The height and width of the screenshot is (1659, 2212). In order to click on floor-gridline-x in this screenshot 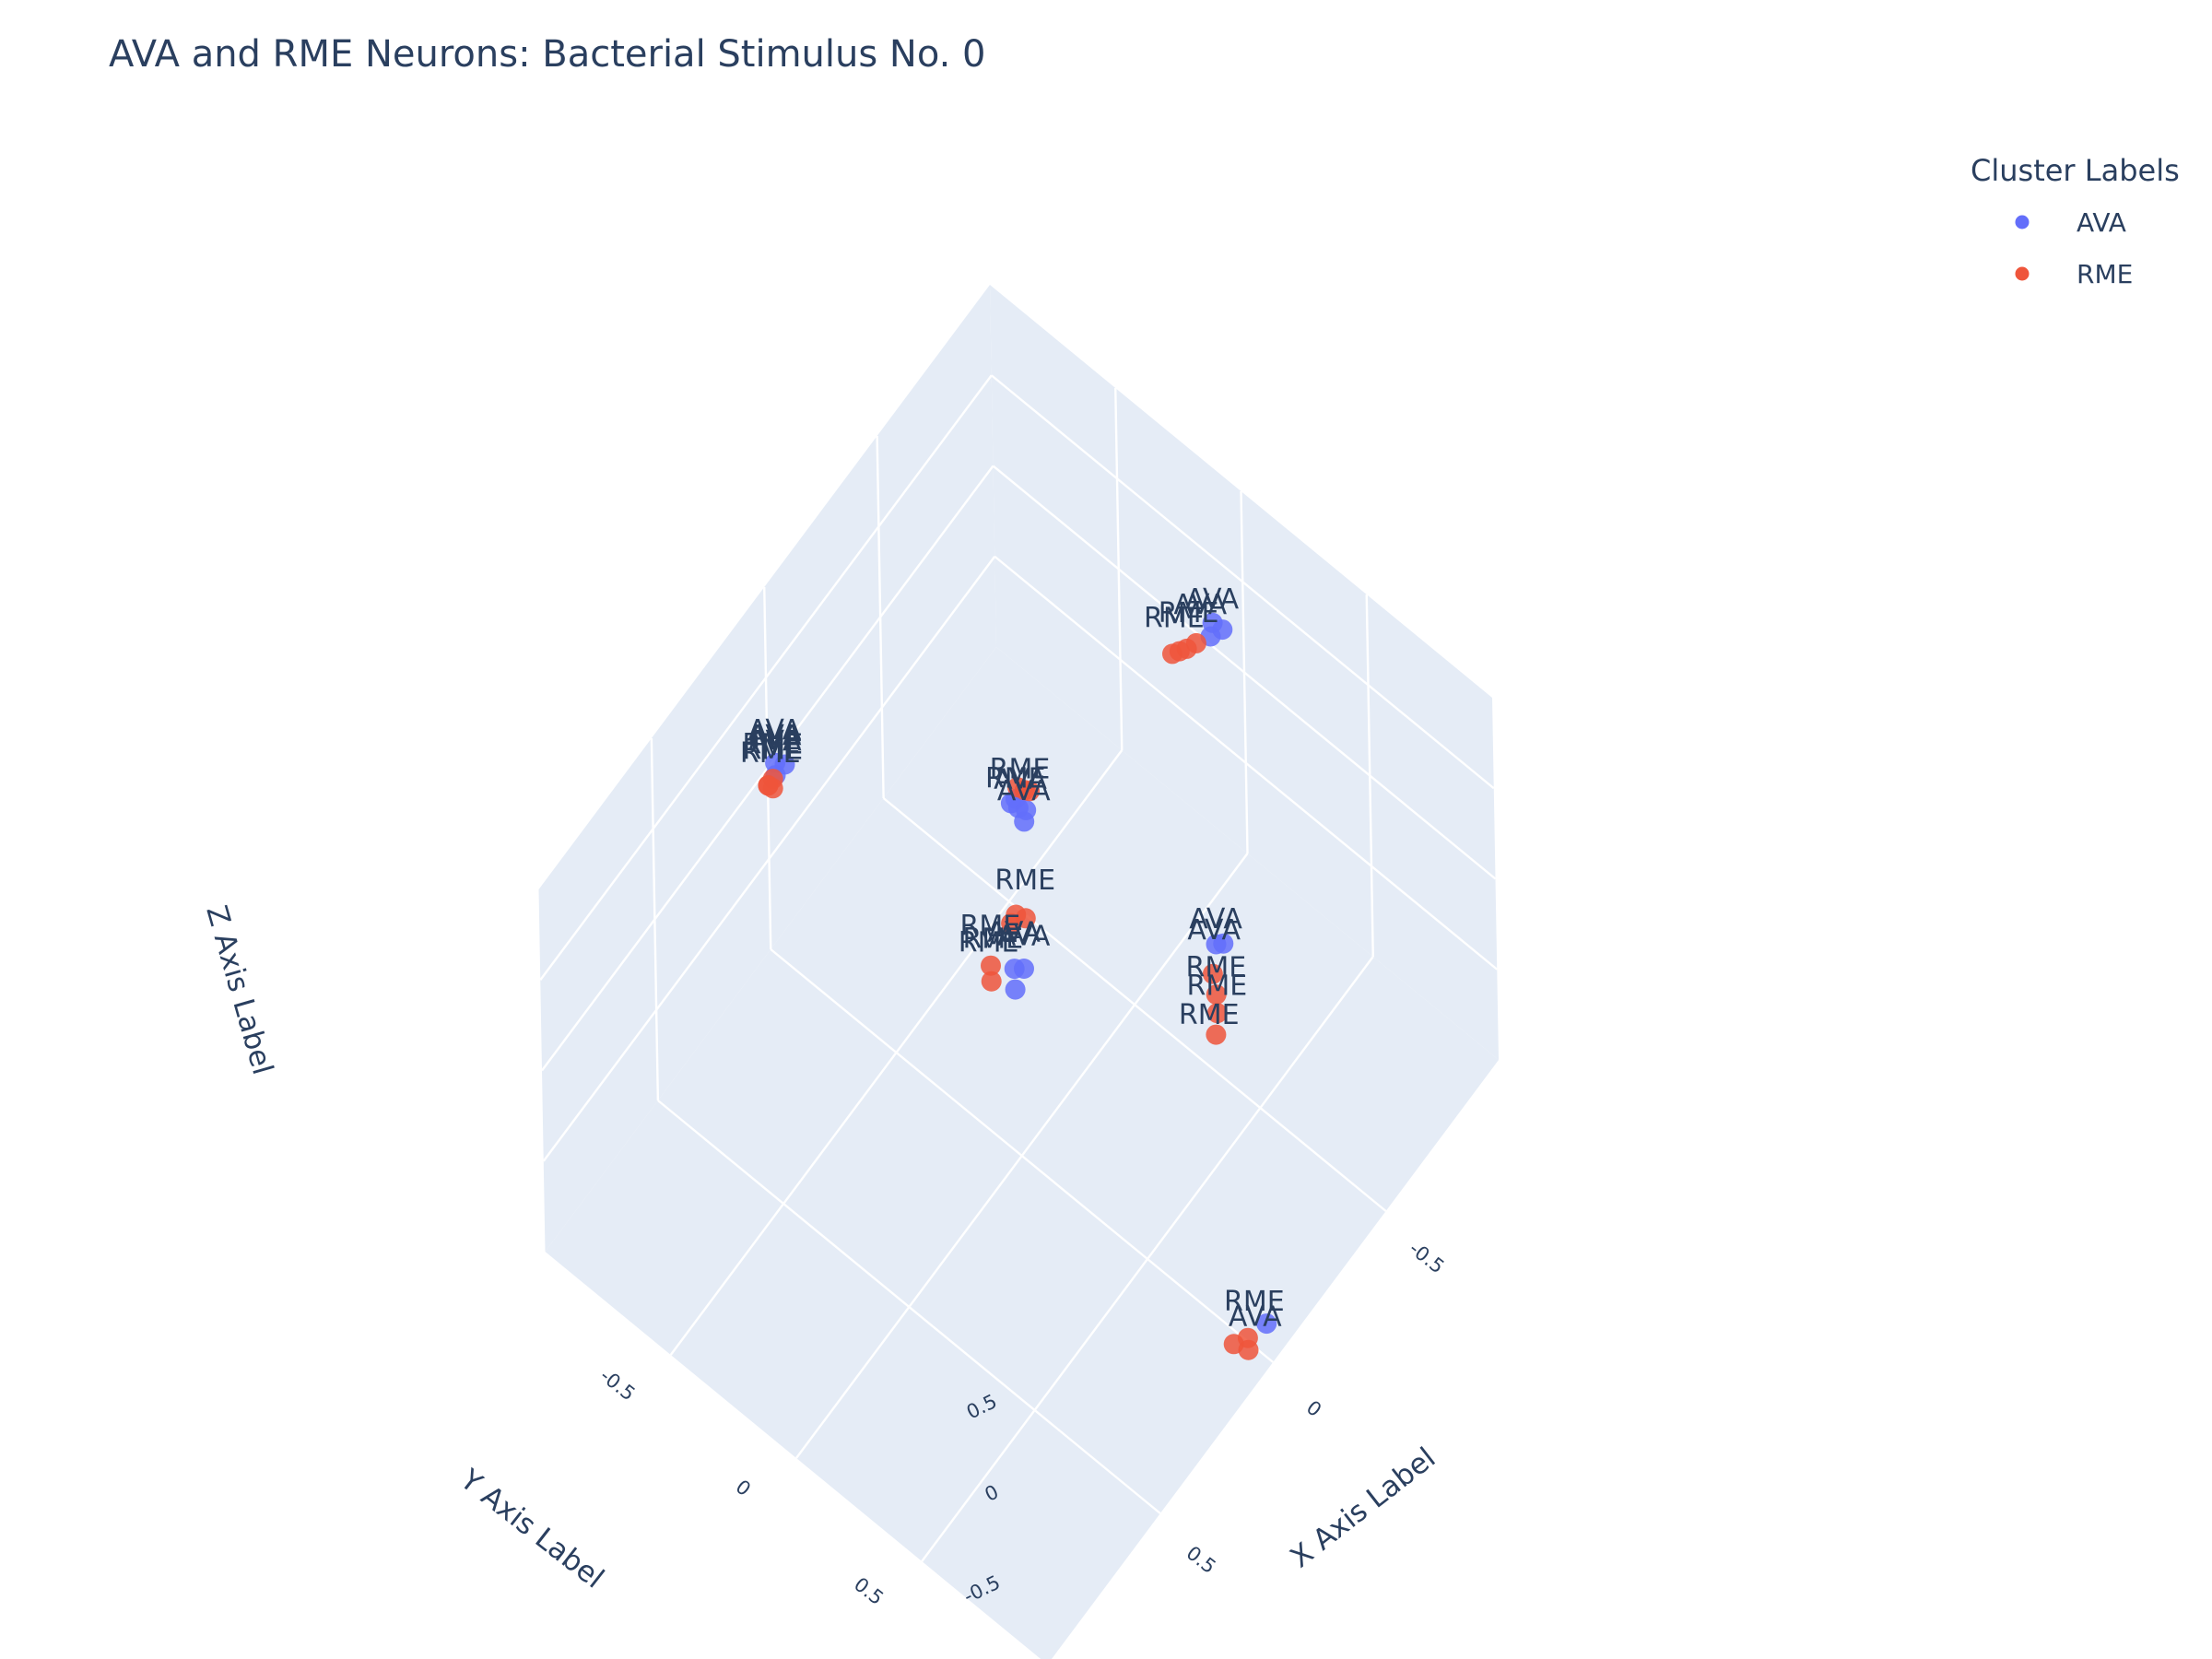, I will do `click(909, 1307)`.